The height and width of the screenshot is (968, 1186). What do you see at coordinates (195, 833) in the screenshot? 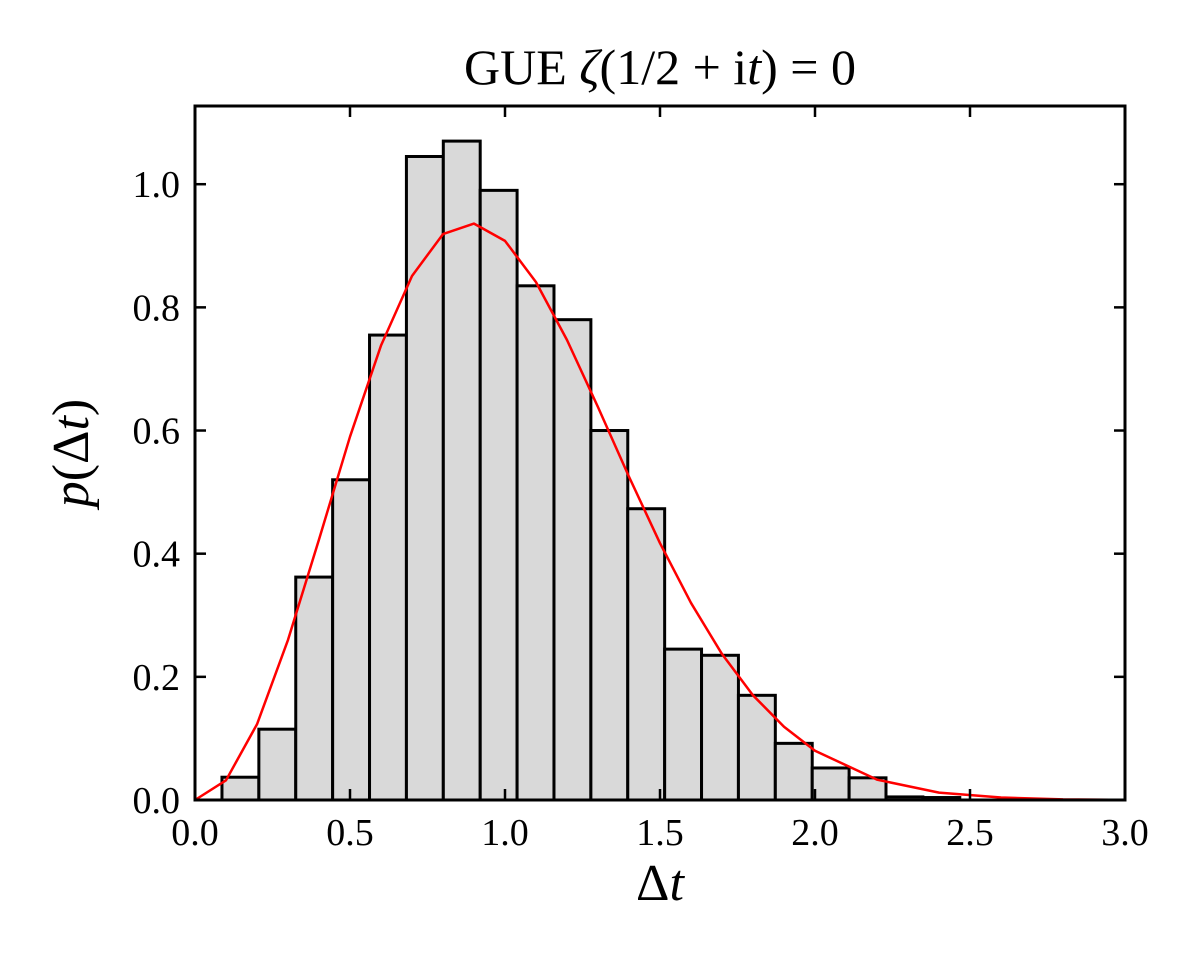
I see `x-tick-label: 0.0` at bounding box center [195, 833].